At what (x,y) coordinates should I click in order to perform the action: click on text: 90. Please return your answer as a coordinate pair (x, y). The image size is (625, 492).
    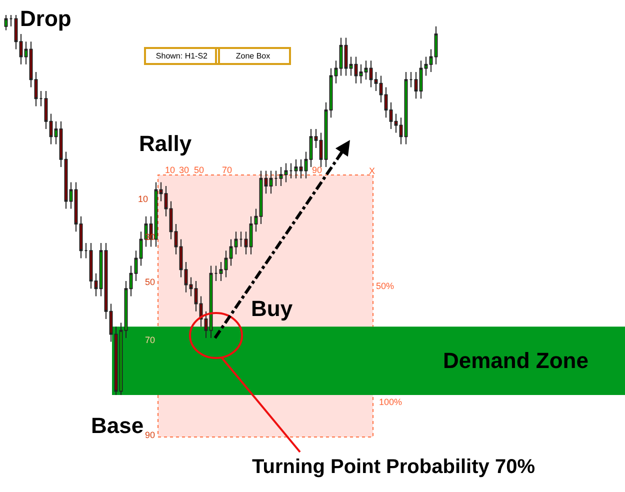
    Looking at the image, I should click on (150, 435).